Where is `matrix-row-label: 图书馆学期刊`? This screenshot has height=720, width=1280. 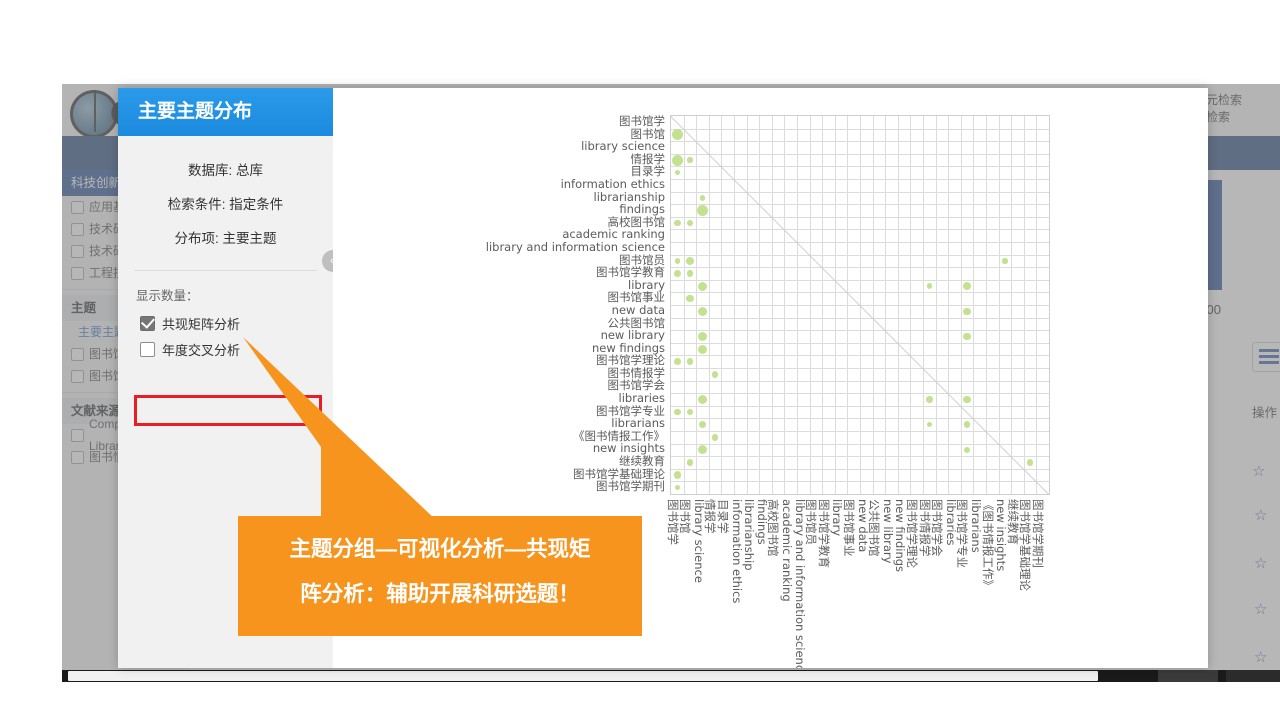 matrix-row-label: 图书馆学期刊 is located at coordinates (630, 486).